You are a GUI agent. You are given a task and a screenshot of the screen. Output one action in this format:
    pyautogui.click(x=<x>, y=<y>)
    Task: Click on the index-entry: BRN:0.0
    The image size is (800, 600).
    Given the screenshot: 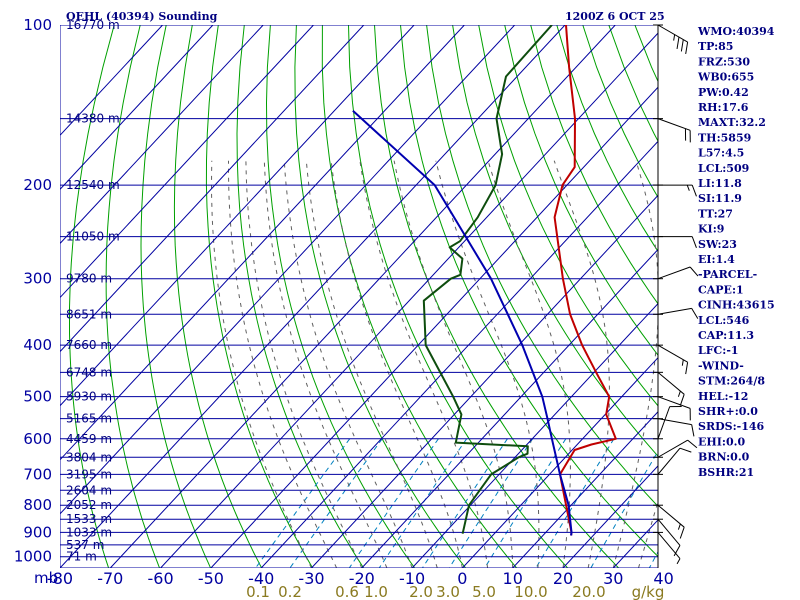 What is the action you would take?
    pyautogui.click(x=724, y=457)
    